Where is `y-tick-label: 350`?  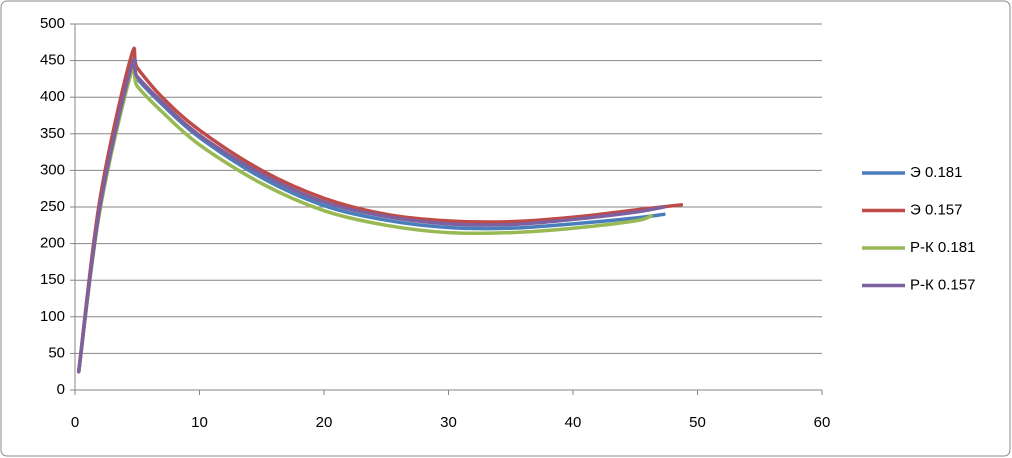
y-tick-label: 350 is located at coordinates (52, 133).